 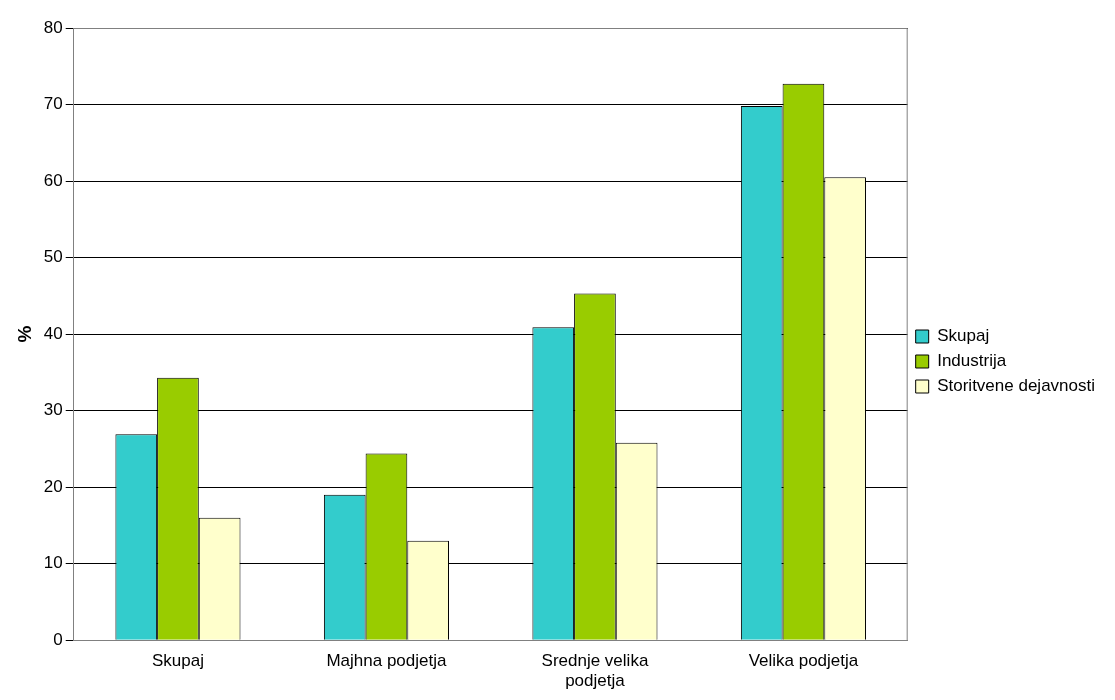 What do you see at coordinates (963, 336) in the screenshot?
I see `legend-label: Skupaj` at bounding box center [963, 336].